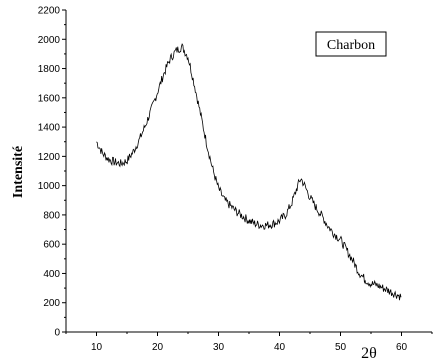 The image size is (434, 363). What do you see at coordinates (51, 215) in the screenshot?
I see `y-tick-label: 800` at bounding box center [51, 215].